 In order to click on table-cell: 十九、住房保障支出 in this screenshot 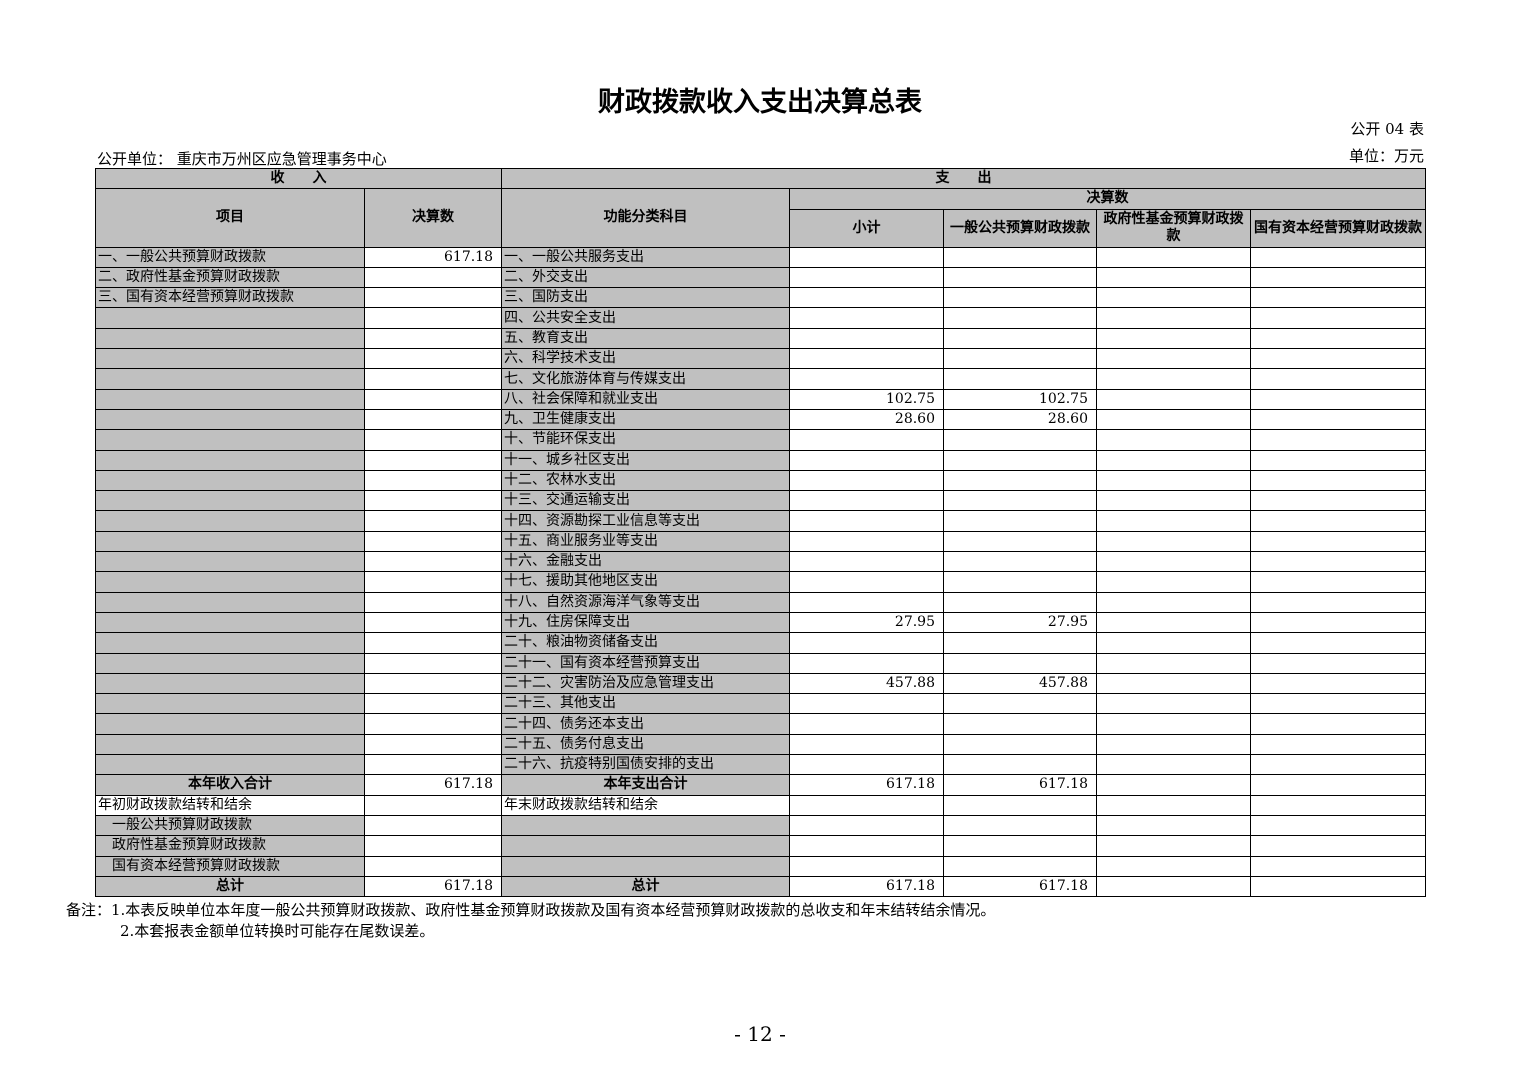, I will do `click(645, 622)`.